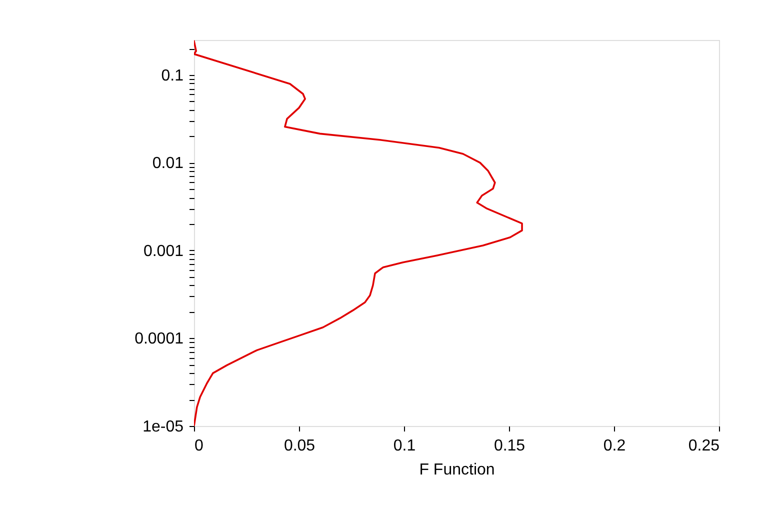  What do you see at coordinates (614, 446) in the screenshot?
I see `x-tick-label: 0.2` at bounding box center [614, 446].